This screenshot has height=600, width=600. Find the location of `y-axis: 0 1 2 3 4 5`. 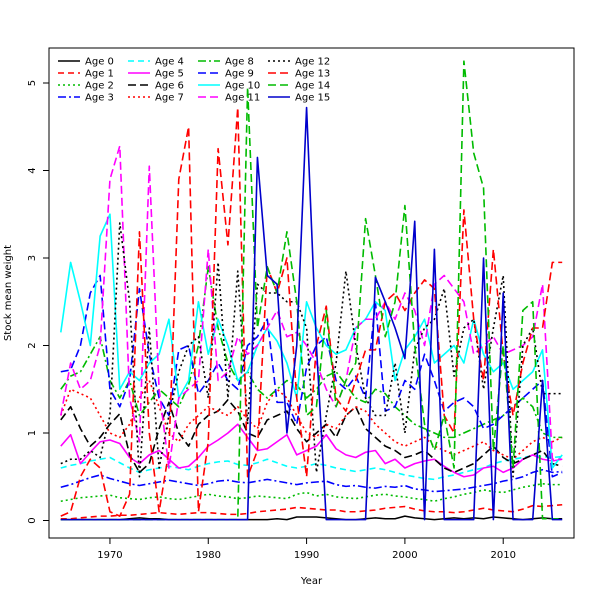

y-axis: 0 1 2 3 4 5 is located at coordinates (38, 302).